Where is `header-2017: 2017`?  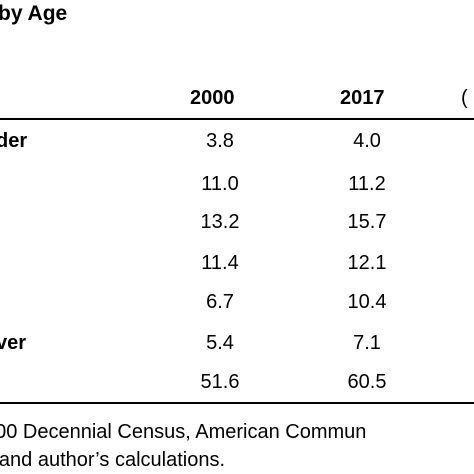
header-2017: 2017 is located at coordinates (362, 98).